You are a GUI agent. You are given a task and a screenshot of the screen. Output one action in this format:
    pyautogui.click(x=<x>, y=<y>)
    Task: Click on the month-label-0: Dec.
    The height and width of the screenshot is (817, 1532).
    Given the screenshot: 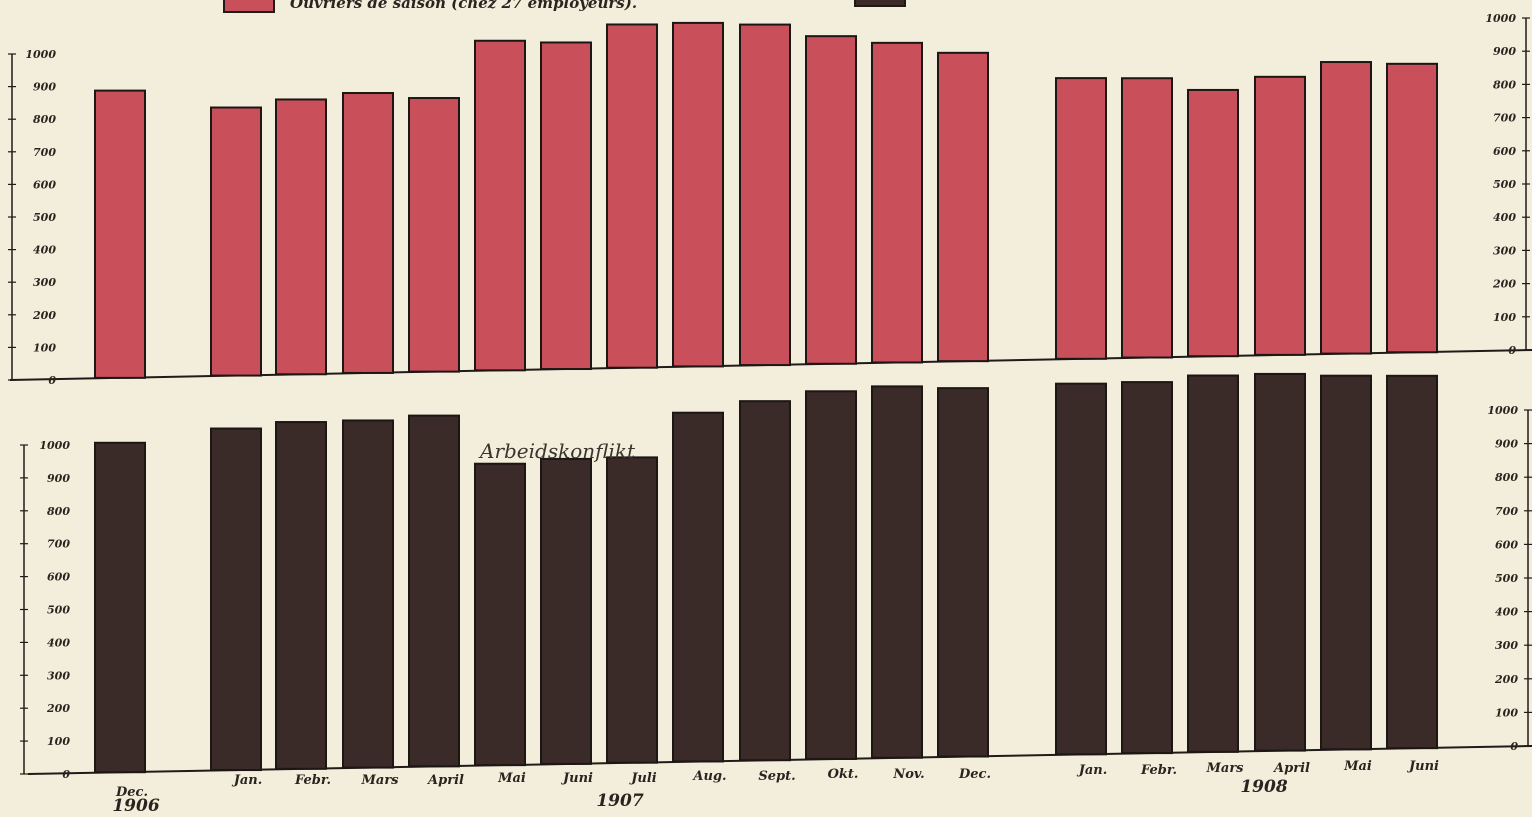 What is the action you would take?
    pyautogui.click(x=131, y=792)
    